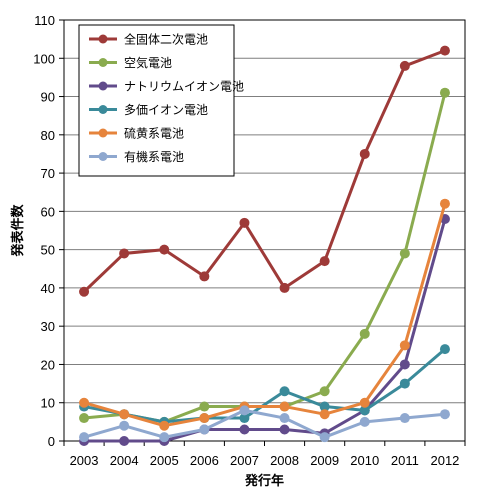 The width and height of the screenshot is (480, 492). I want to click on legend-item: 空気電池, so click(130, 62).